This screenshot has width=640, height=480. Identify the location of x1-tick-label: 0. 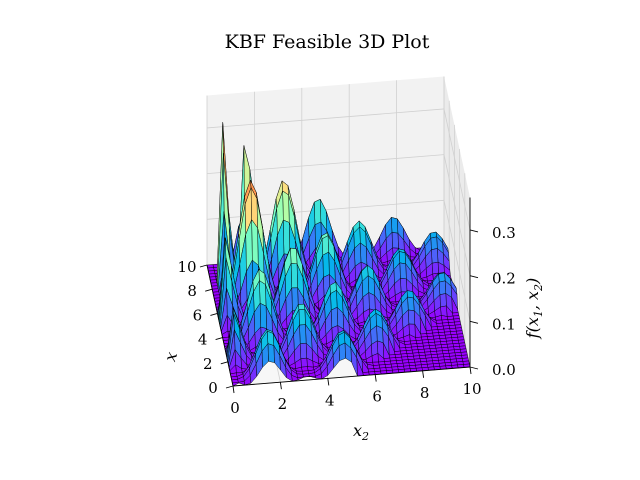
(213, 388).